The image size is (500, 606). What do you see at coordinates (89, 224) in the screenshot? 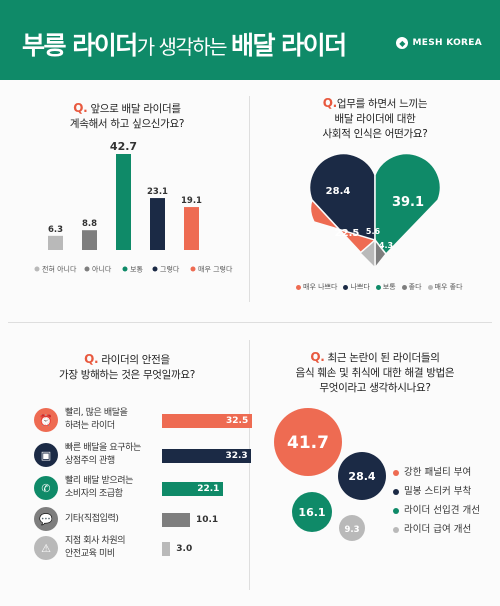
I see `q1-bar-value: 8.8` at bounding box center [89, 224].